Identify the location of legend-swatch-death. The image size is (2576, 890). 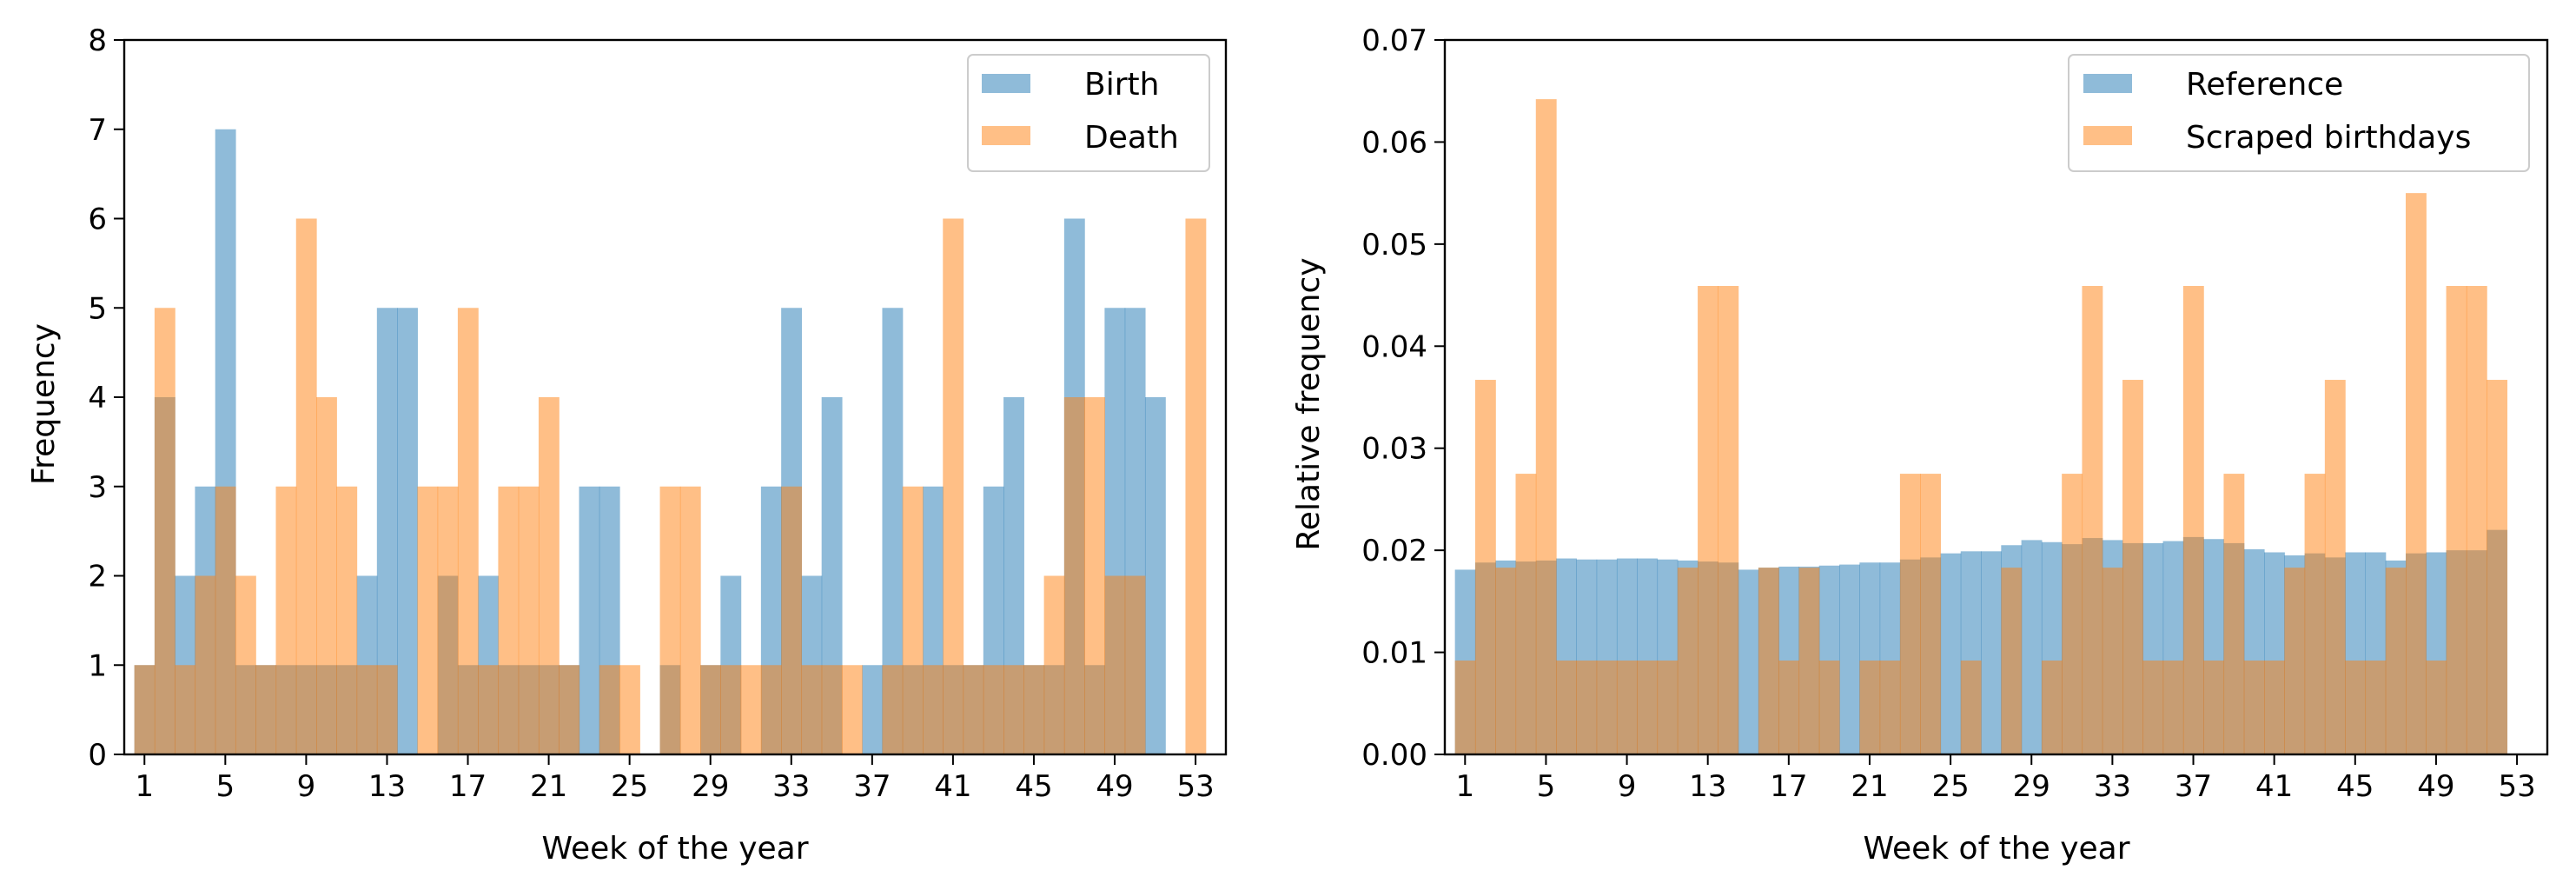
(1006, 135).